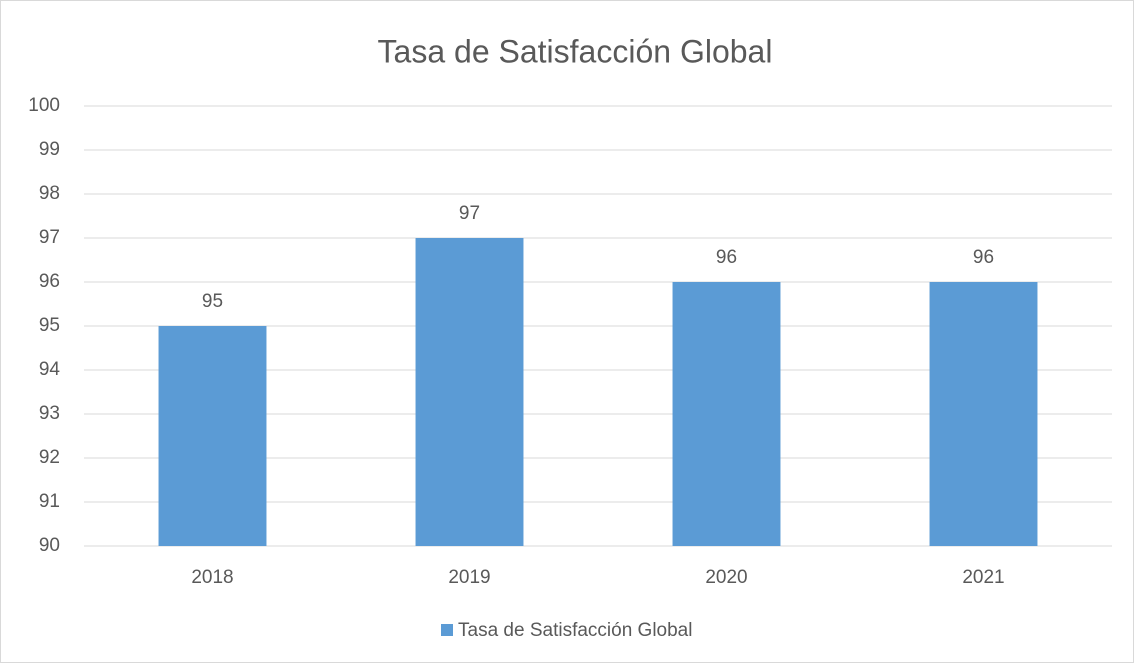 This screenshot has height=663, width=1134. I want to click on y-tick-label: 100, so click(44, 105).